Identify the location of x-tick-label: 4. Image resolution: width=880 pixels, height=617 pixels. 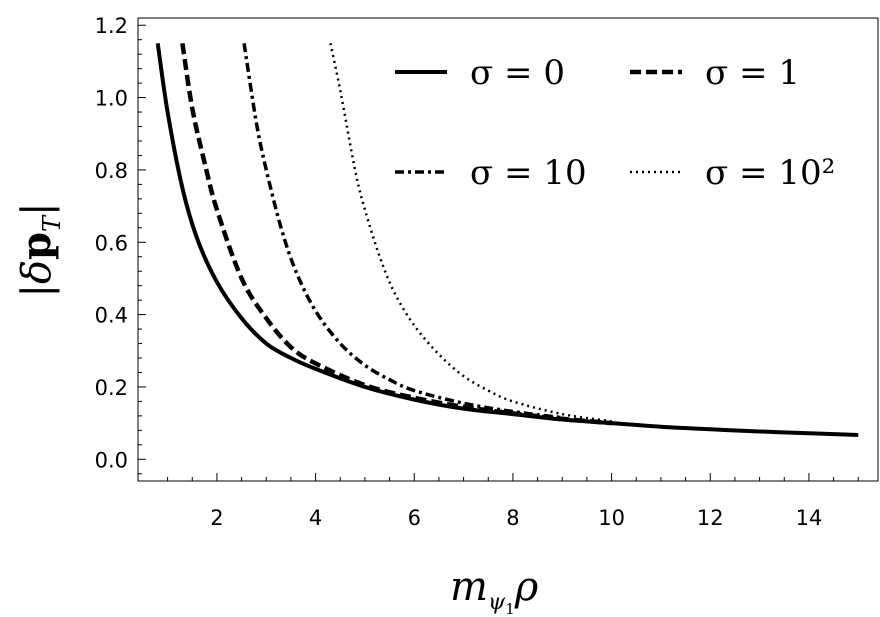
(315, 518).